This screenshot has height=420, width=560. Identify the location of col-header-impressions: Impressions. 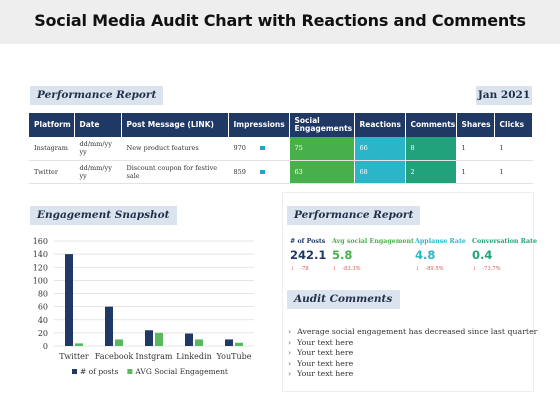
(259, 125).